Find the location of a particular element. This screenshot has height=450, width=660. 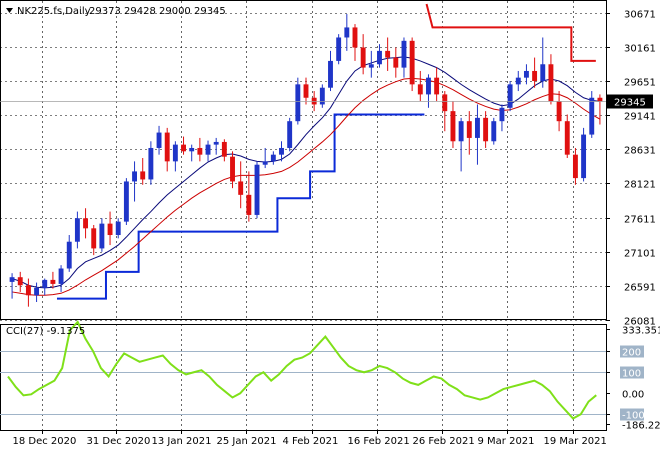

main-y-tick-label: 28631 is located at coordinates (640, 151).